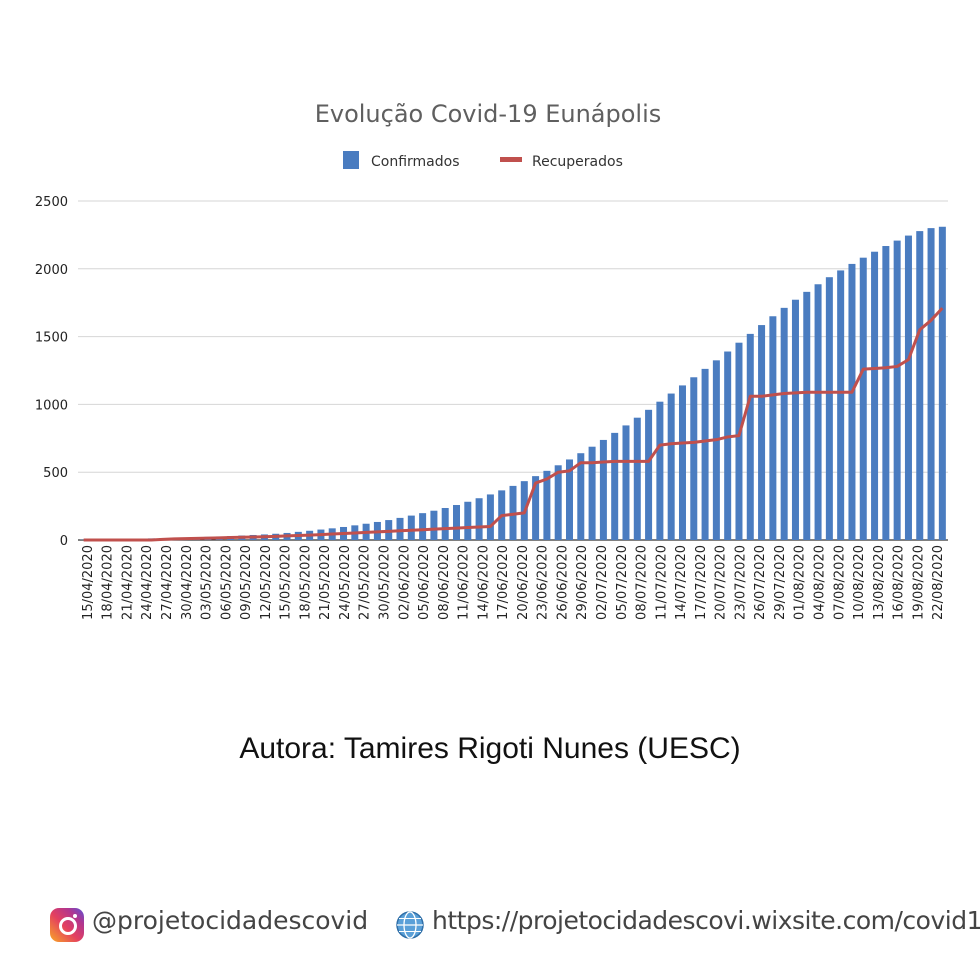 The width and height of the screenshot is (980, 980). Describe the element at coordinates (424, 582) in the screenshot. I see `x-tick-label: 05/06/2020` at that location.